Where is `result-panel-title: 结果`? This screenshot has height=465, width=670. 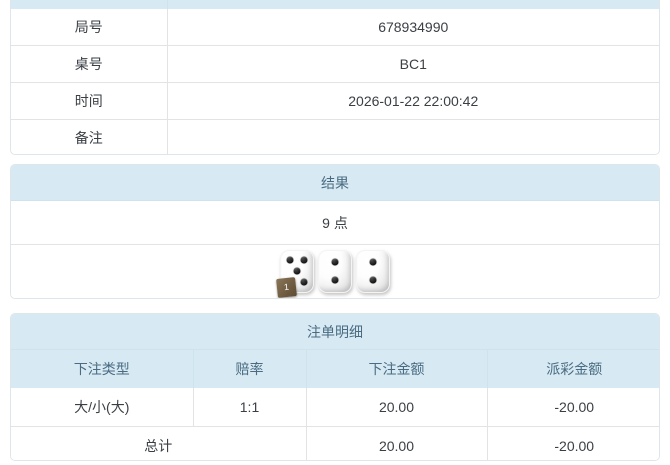
result-panel-title: 结果 is located at coordinates (335, 183).